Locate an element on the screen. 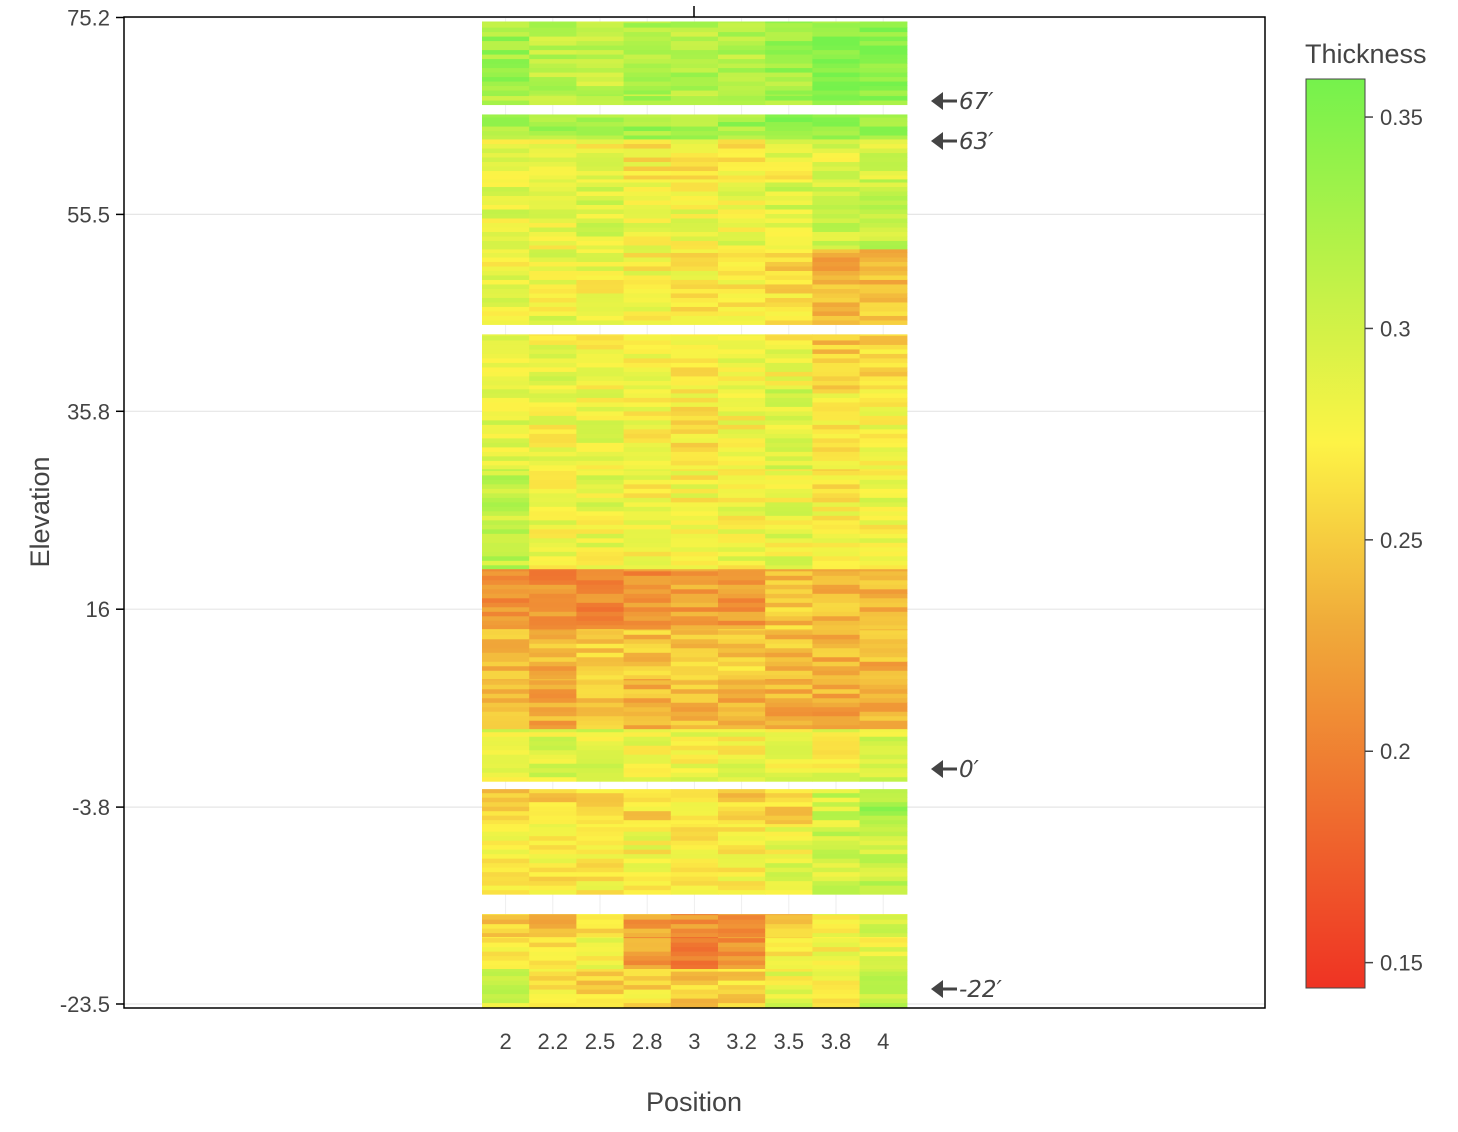 The image size is (1458, 1132). x-tick-label: 4 is located at coordinates (883, 1041).